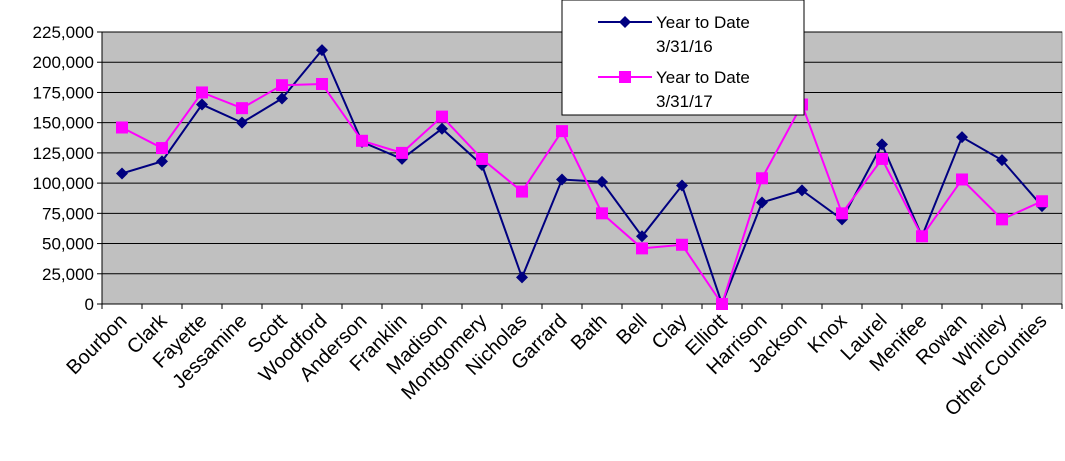 The height and width of the screenshot is (461, 1065). Describe the element at coordinates (582, 306) in the screenshot. I see `x-axis-ticks` at that location.